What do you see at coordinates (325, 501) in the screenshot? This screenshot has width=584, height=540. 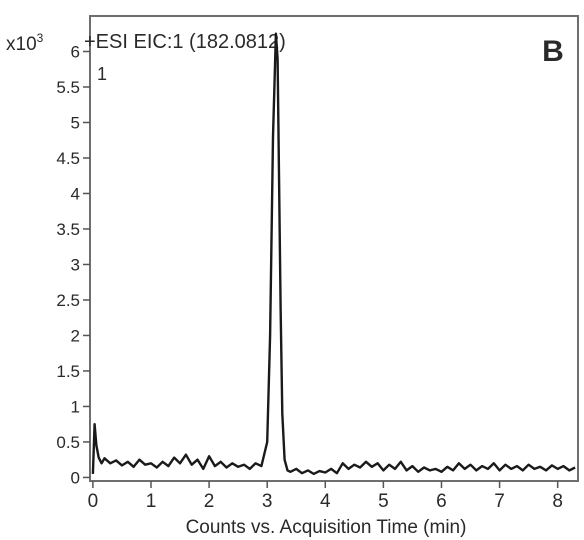 I see `x-tick-label: 4` at bounding box center [325, 501].